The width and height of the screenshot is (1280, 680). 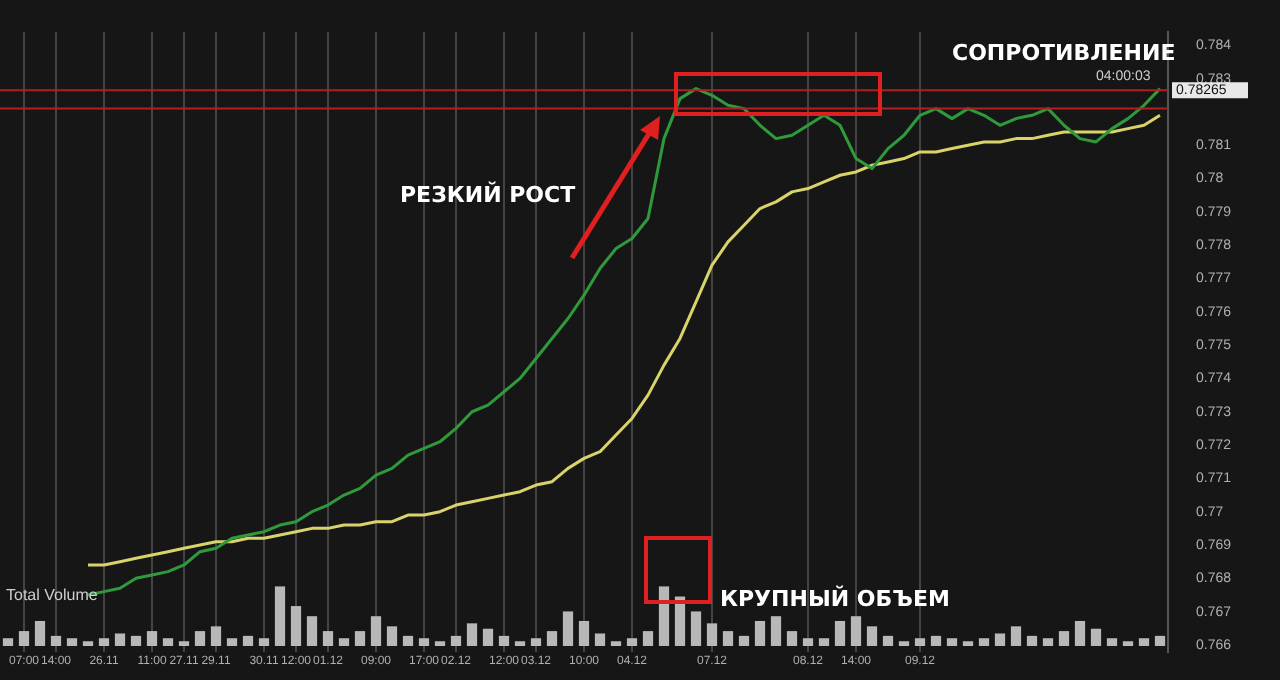 What do you see at coordinates (835, 597) in the screenshot?
I see `annotation: КРУПНЫЙ ОБЪЕМ` at bounding box center [835, 597].